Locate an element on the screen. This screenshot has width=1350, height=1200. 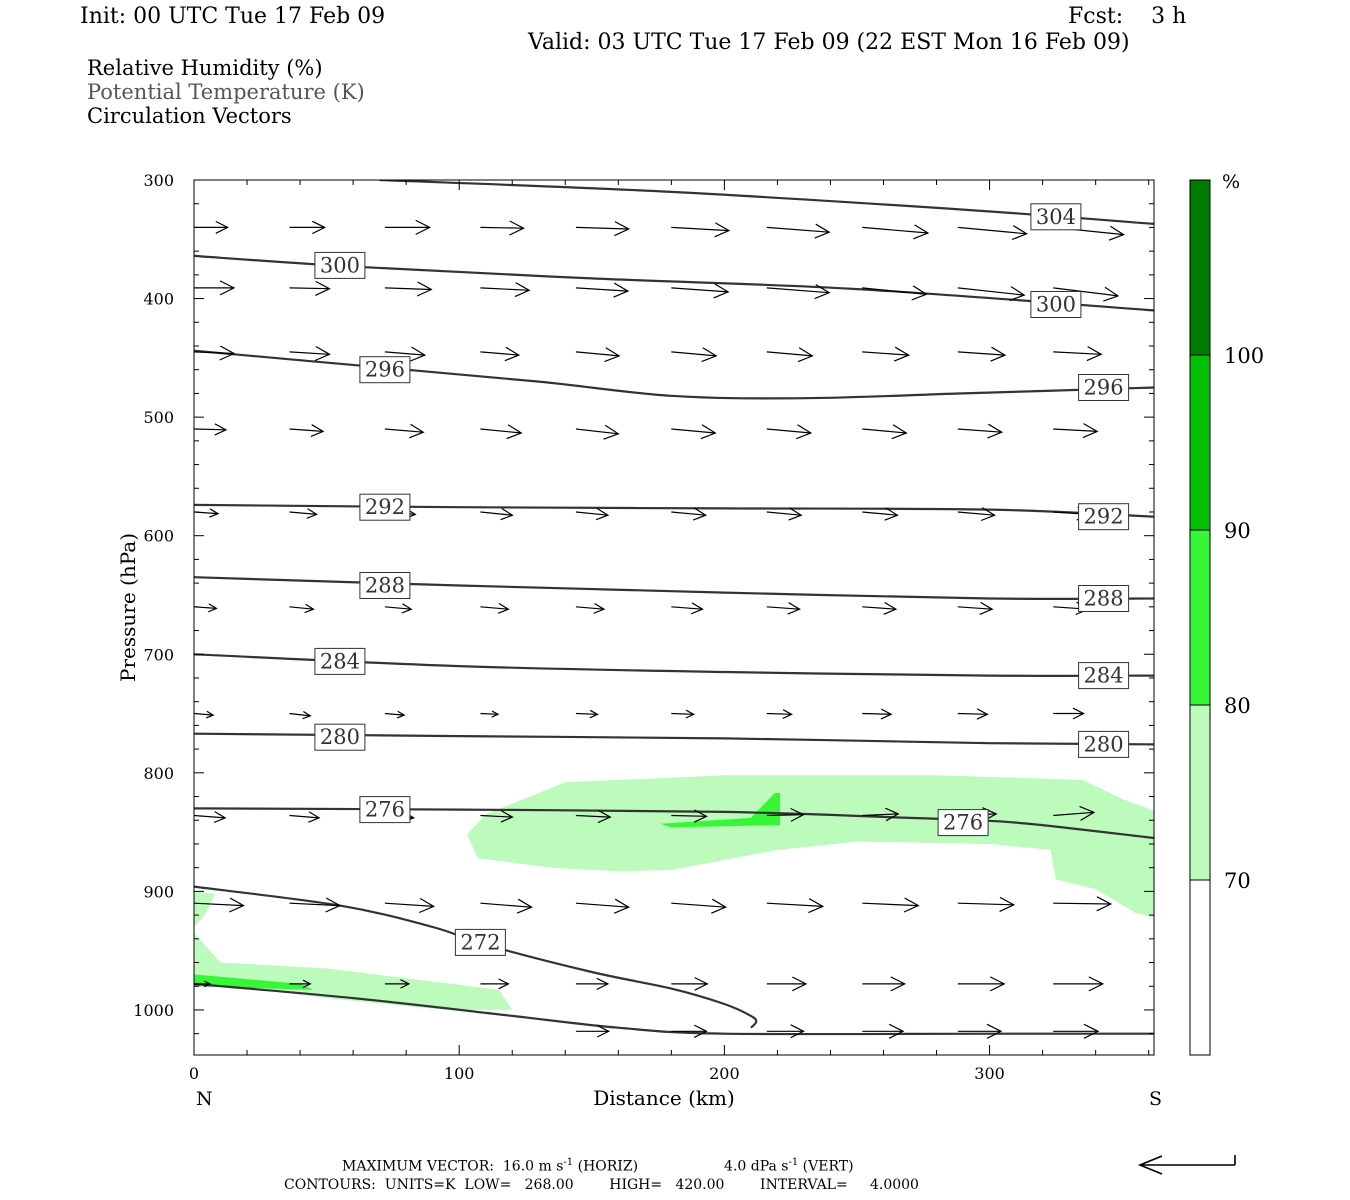
contour-label-292-1: 292 is located at coordinates (1104, 517).